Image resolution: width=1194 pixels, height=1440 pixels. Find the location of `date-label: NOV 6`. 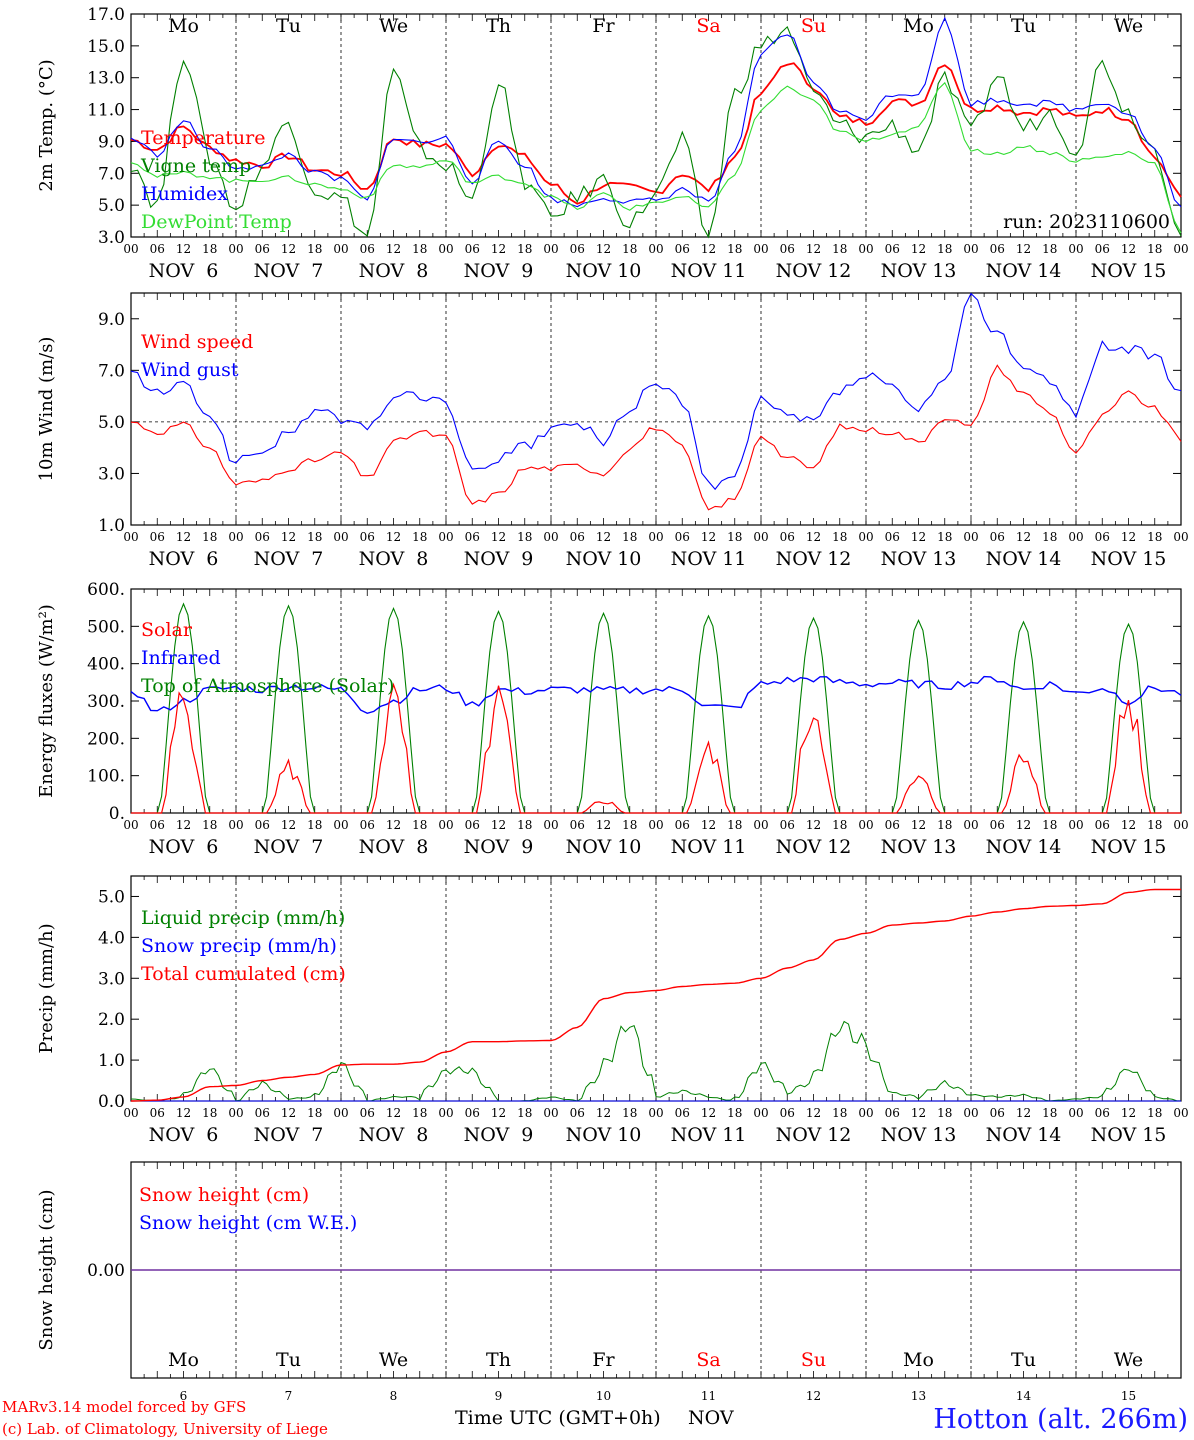

date-label: NOV 6 is located at coordinates (184, 559).